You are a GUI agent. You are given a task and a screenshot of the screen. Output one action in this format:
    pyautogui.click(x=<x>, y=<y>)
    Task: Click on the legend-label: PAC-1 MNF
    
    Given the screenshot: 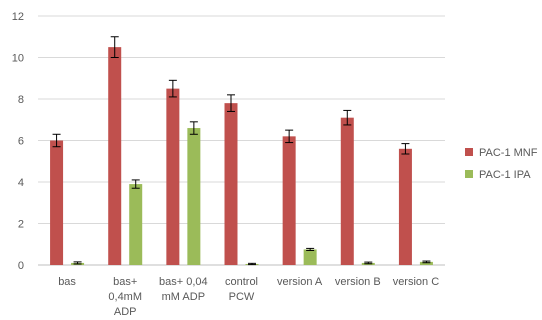 What is the action you would take?
    pyautogui.click(x=508, y=153)
    